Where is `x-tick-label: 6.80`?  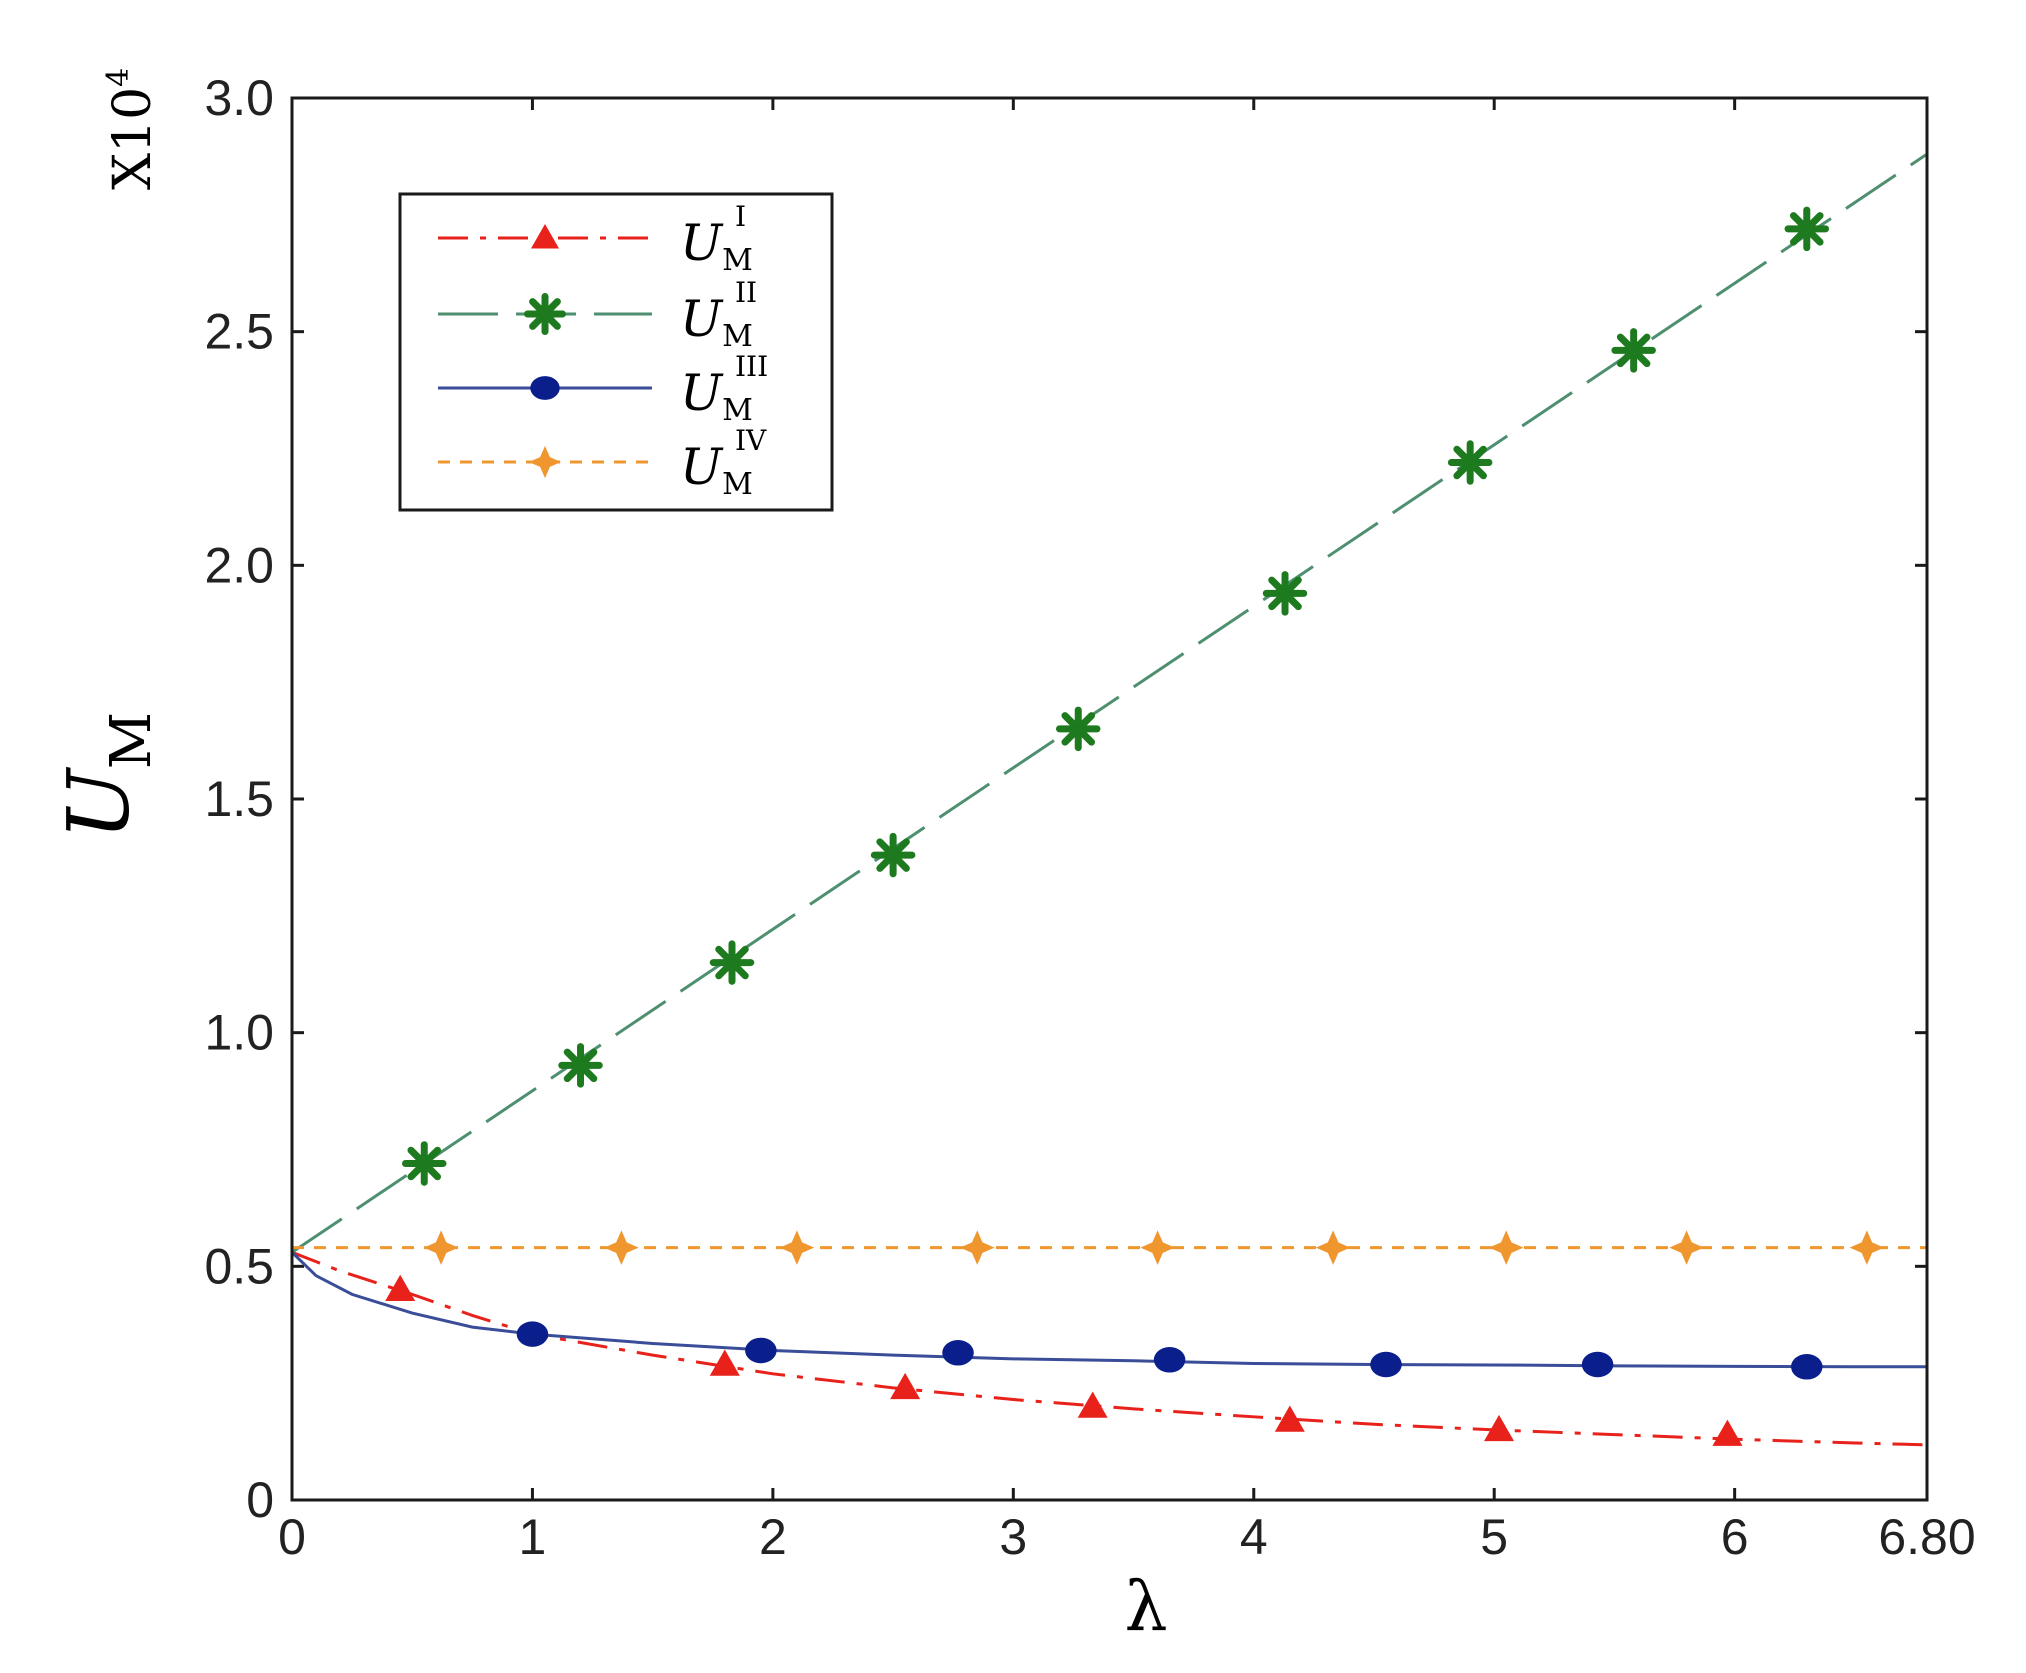 x-tick-label: 6.80 is located at coordinates (1926, 1537).